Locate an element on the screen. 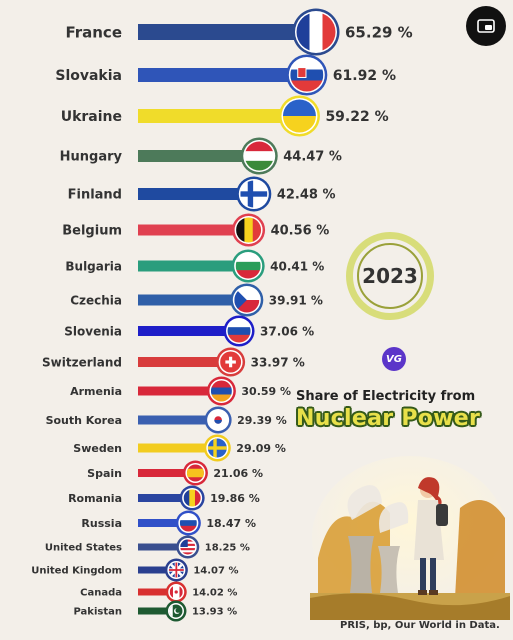  value-label: 30.59 % is located at coordinates (266, 391).